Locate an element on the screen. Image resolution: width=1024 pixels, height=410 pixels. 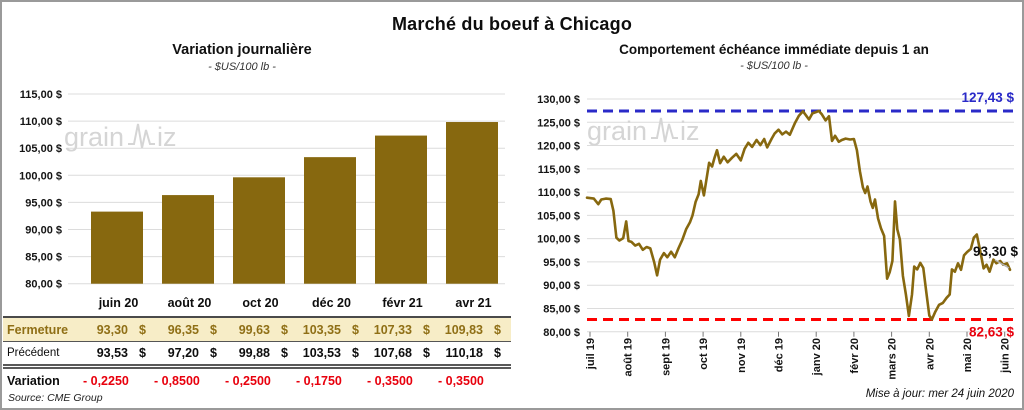
value-number: 107,68 is located at coordinates (392, 353).